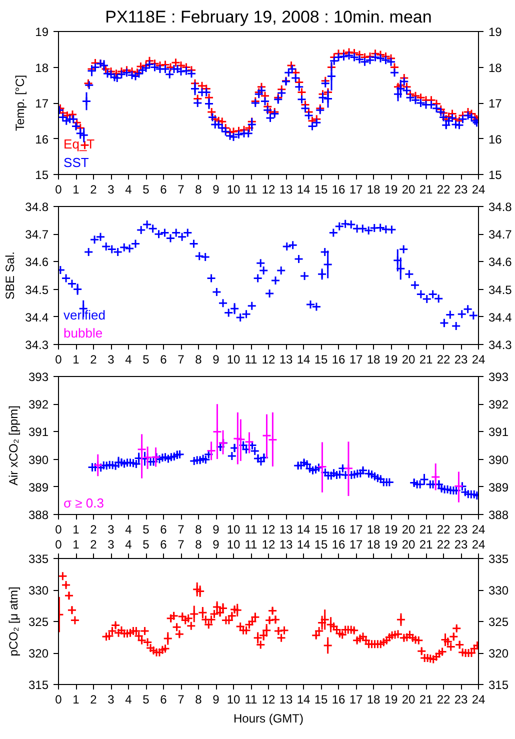 The height and width of the screenshot is (739, 515). Describe the element at coordinates (426, 699) in the screenshot. I see `x2-tick-label: 21` at that location.